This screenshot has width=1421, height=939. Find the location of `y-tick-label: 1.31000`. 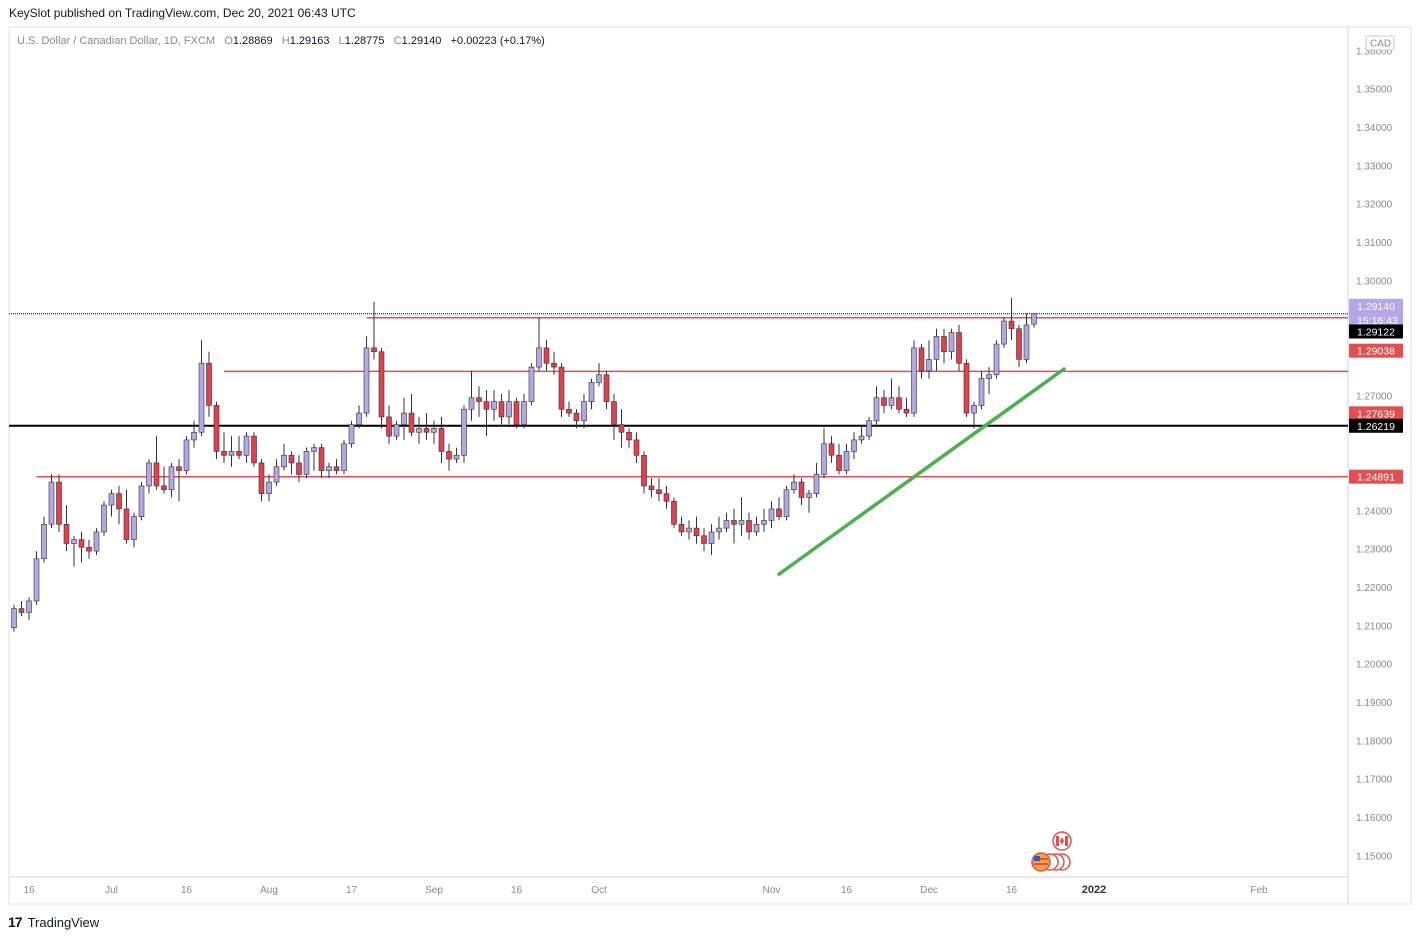

y-tick-label: 1.31000 is located at coordinates (1374, 243).